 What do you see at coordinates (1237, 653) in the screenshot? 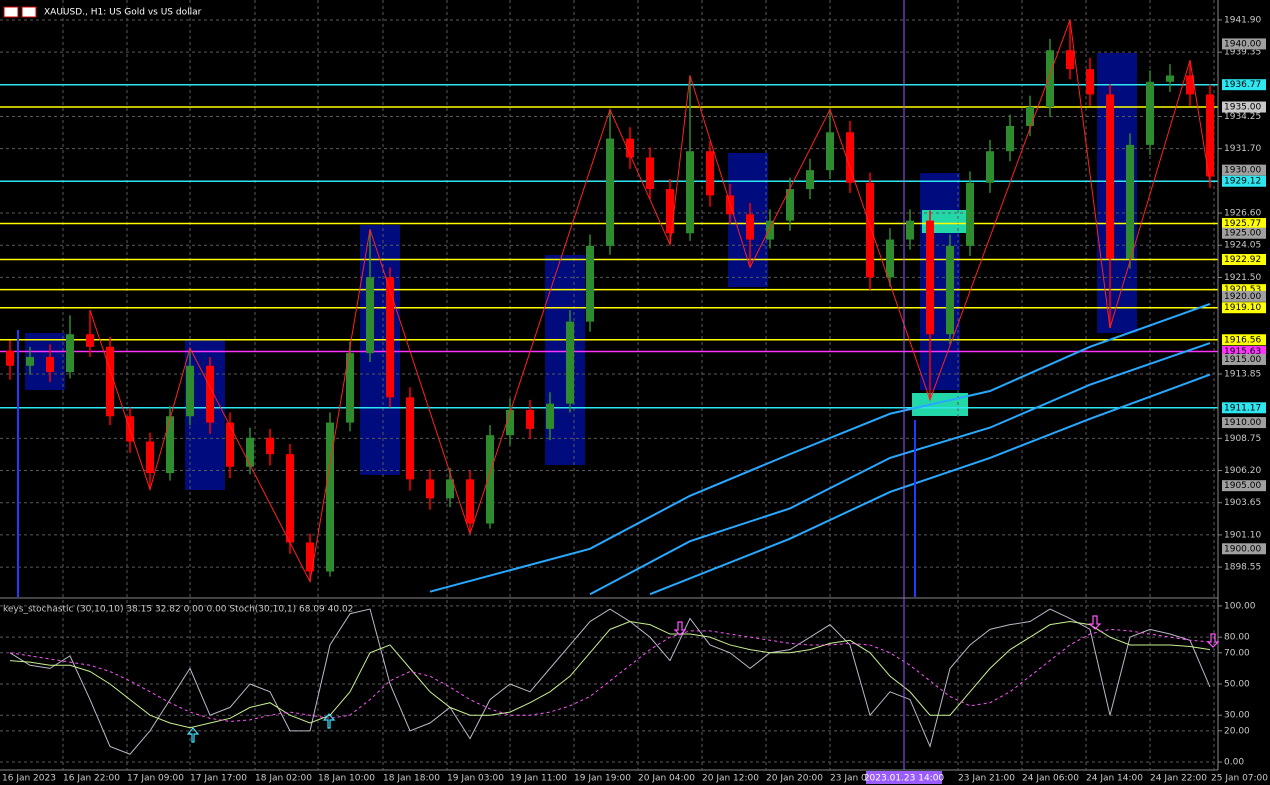
I see `y-tick-label: 70.00` at bounding box center [1237, 653].